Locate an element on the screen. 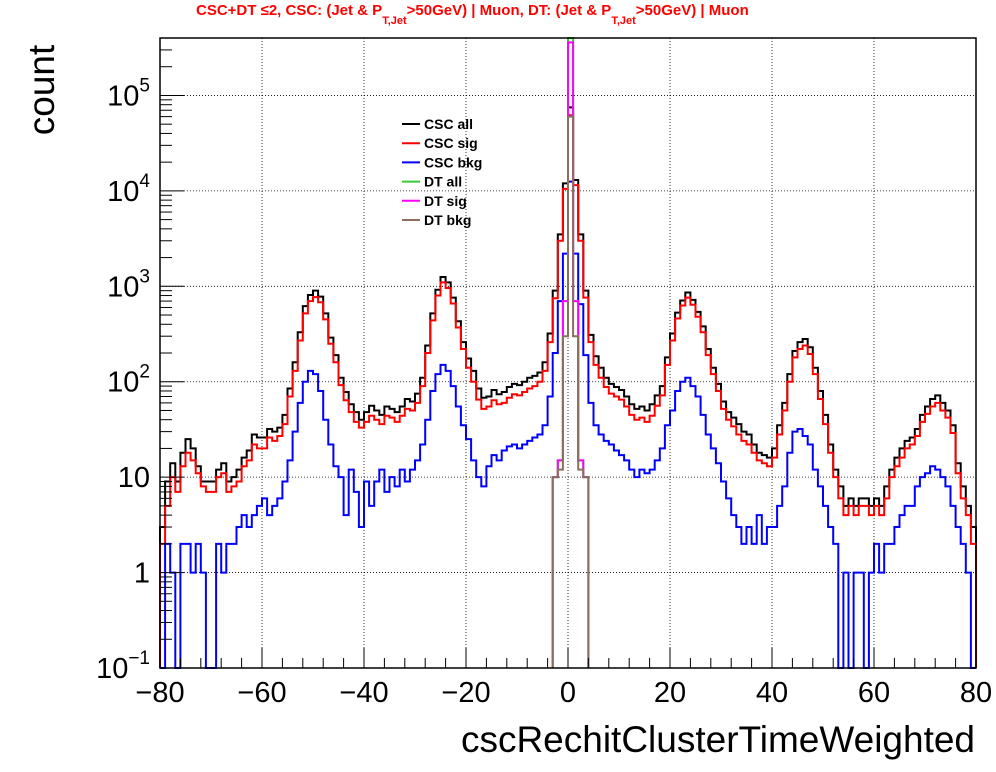  x-tick-label-6: 40 is located at coordinates (772, 693).